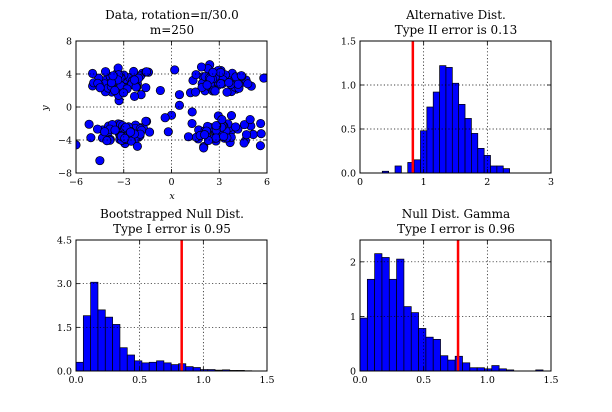 The height and width of the screenshot is (412, 612). I want to click on x-tick-label: 3, so click(551, 182).